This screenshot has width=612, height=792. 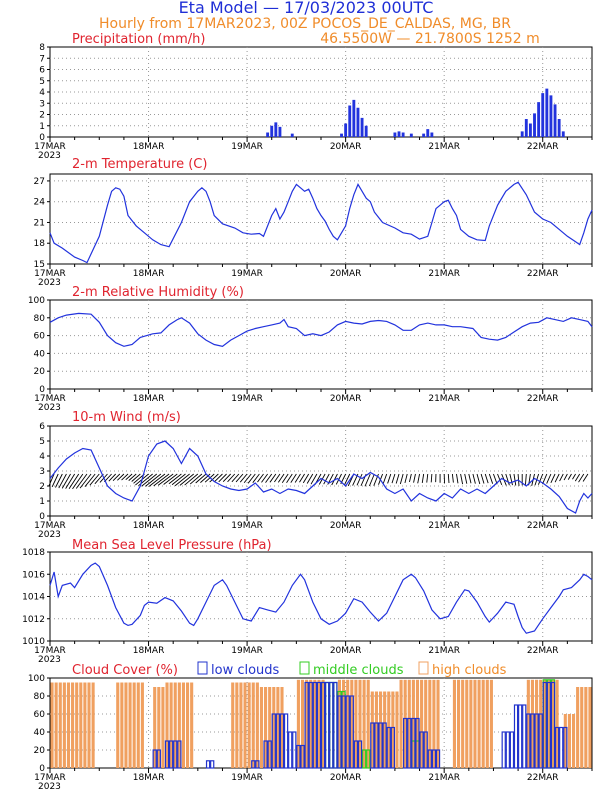 What do you see at coordinates (138, 39) in the screenshot?
I see `precip-title: Precipitation (mm/h)` at bounding box center [138, 39].